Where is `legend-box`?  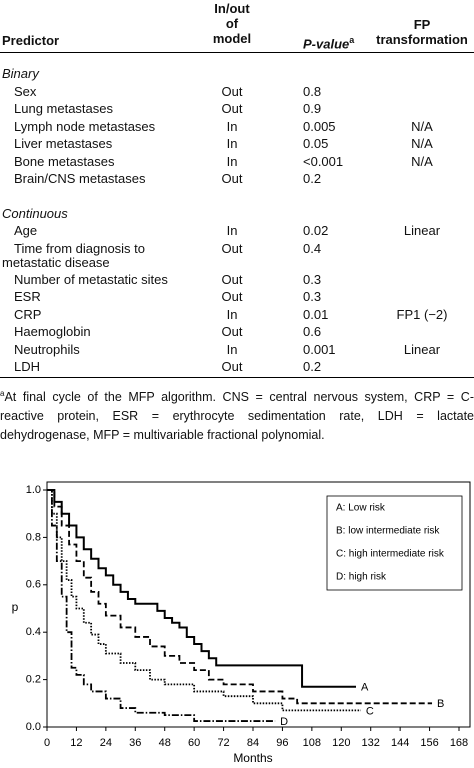
legend-box is located at coordinates (394, 543).